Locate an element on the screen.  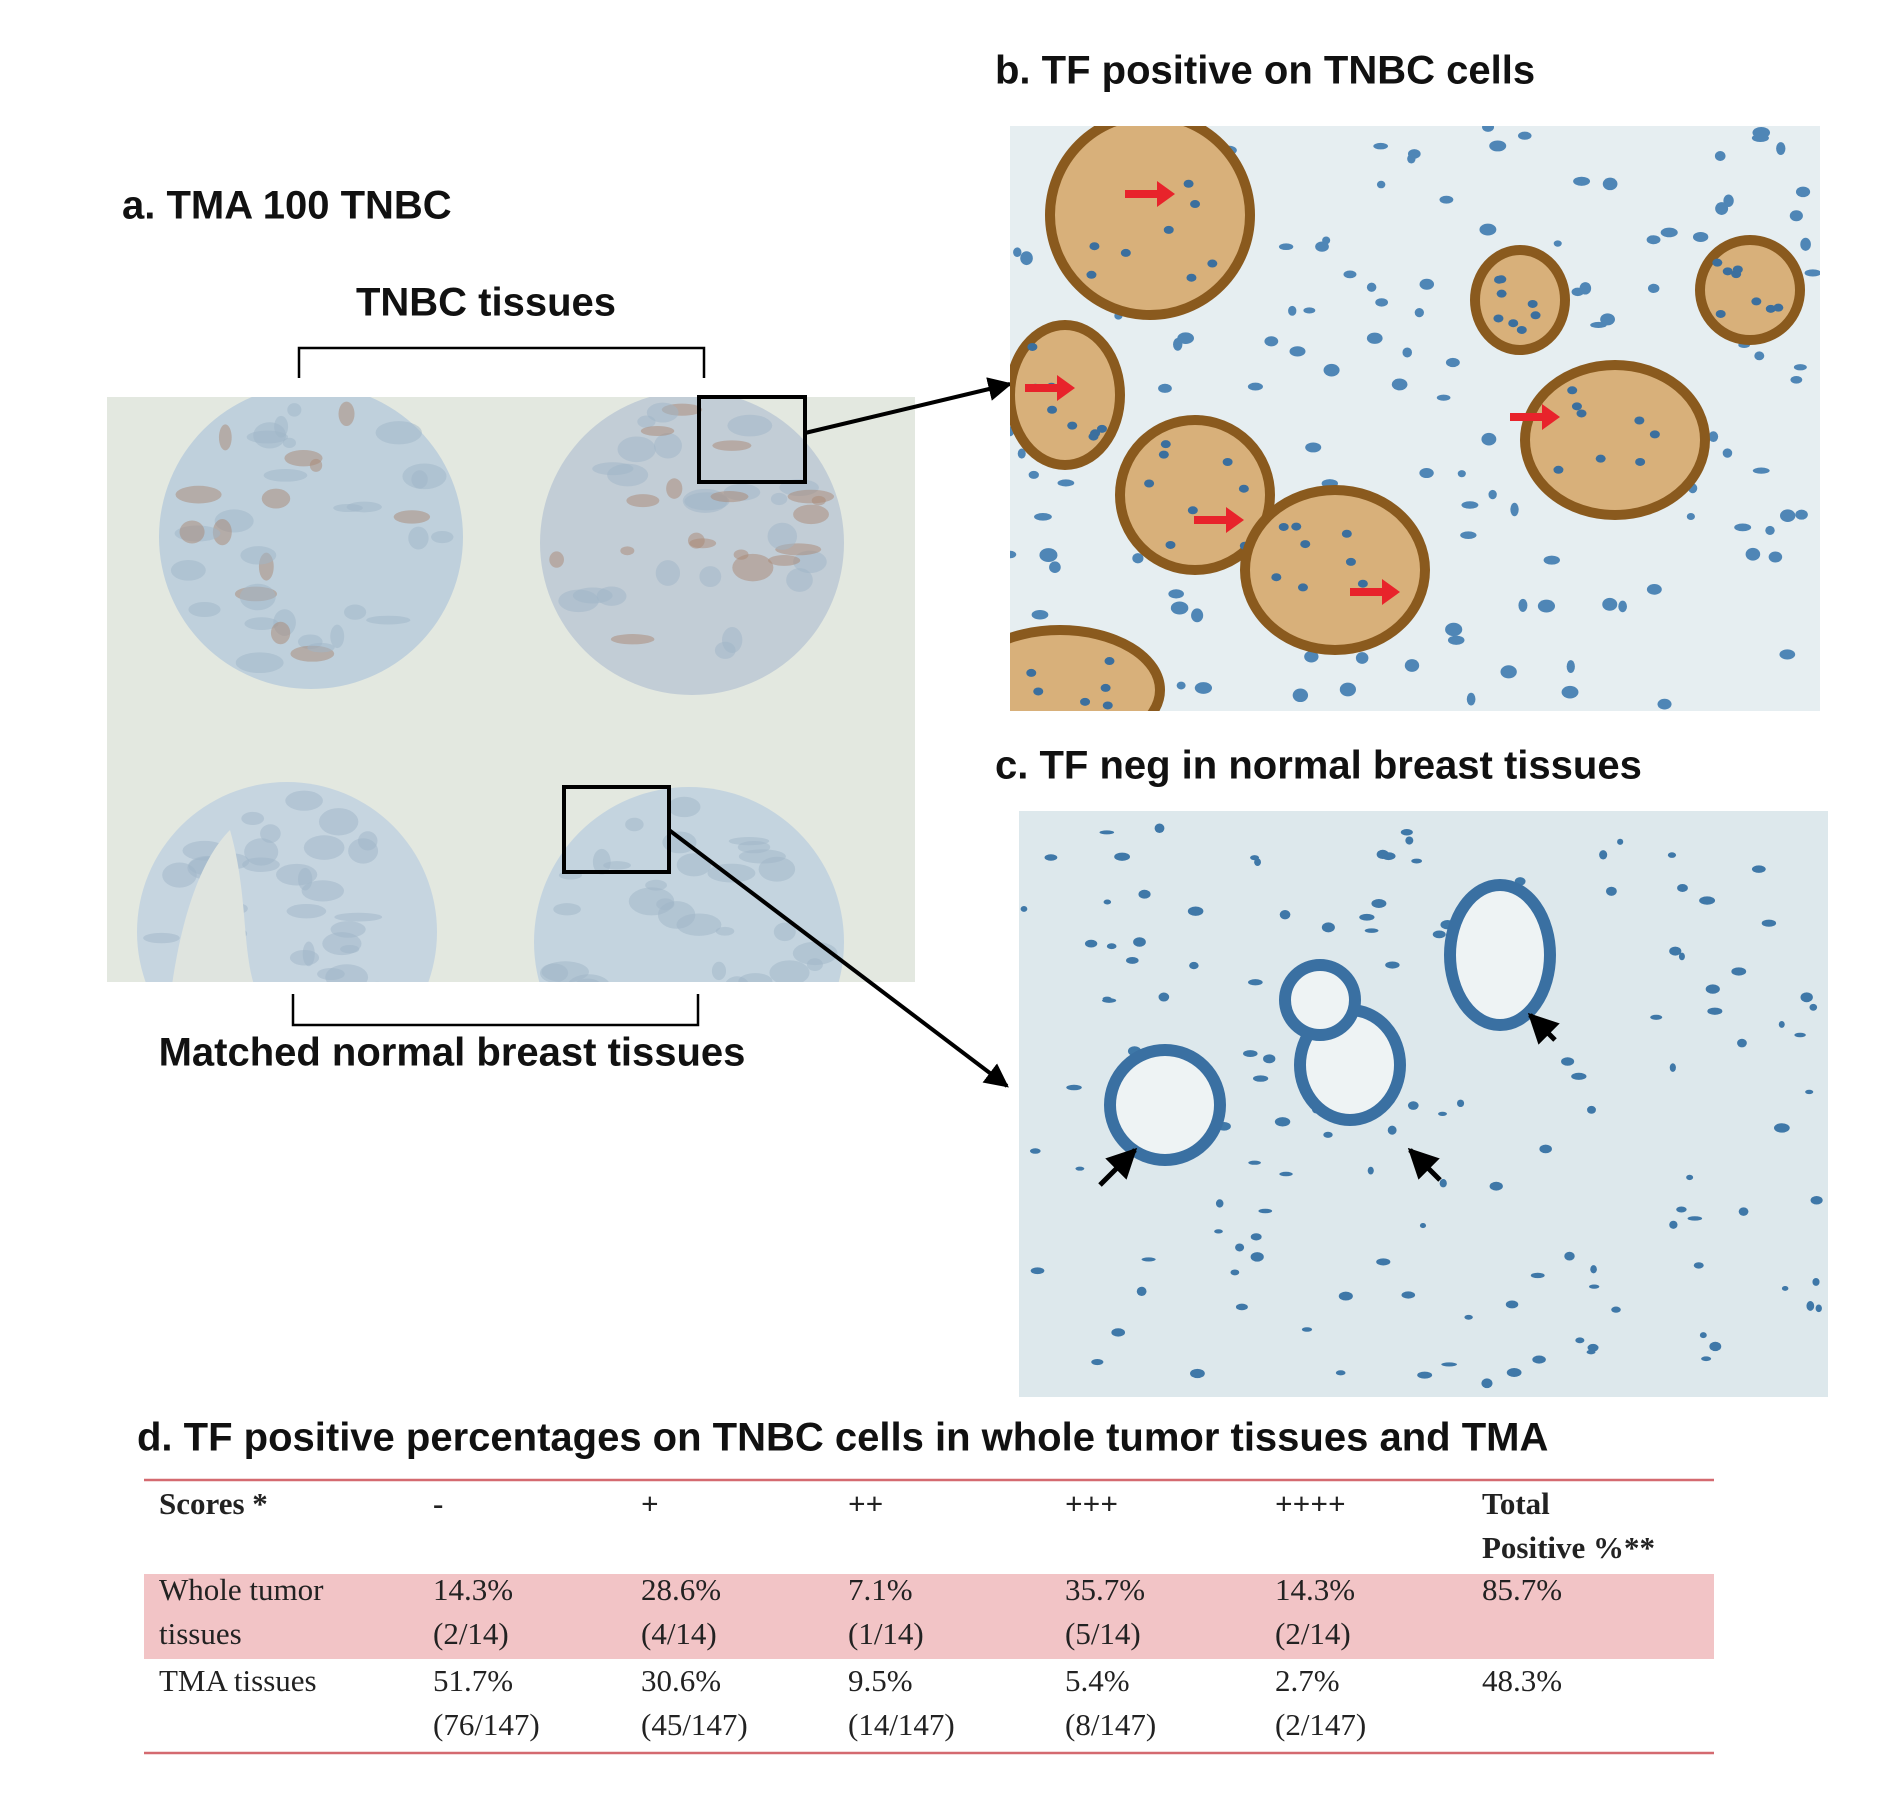
panel-title: a. TMA 100 TNBC is located at coordinates (287, 206).